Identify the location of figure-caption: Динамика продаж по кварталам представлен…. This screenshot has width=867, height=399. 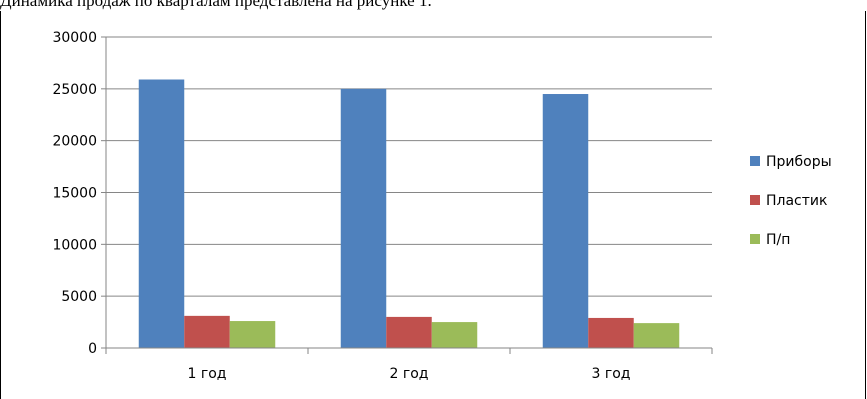
(216, 5).